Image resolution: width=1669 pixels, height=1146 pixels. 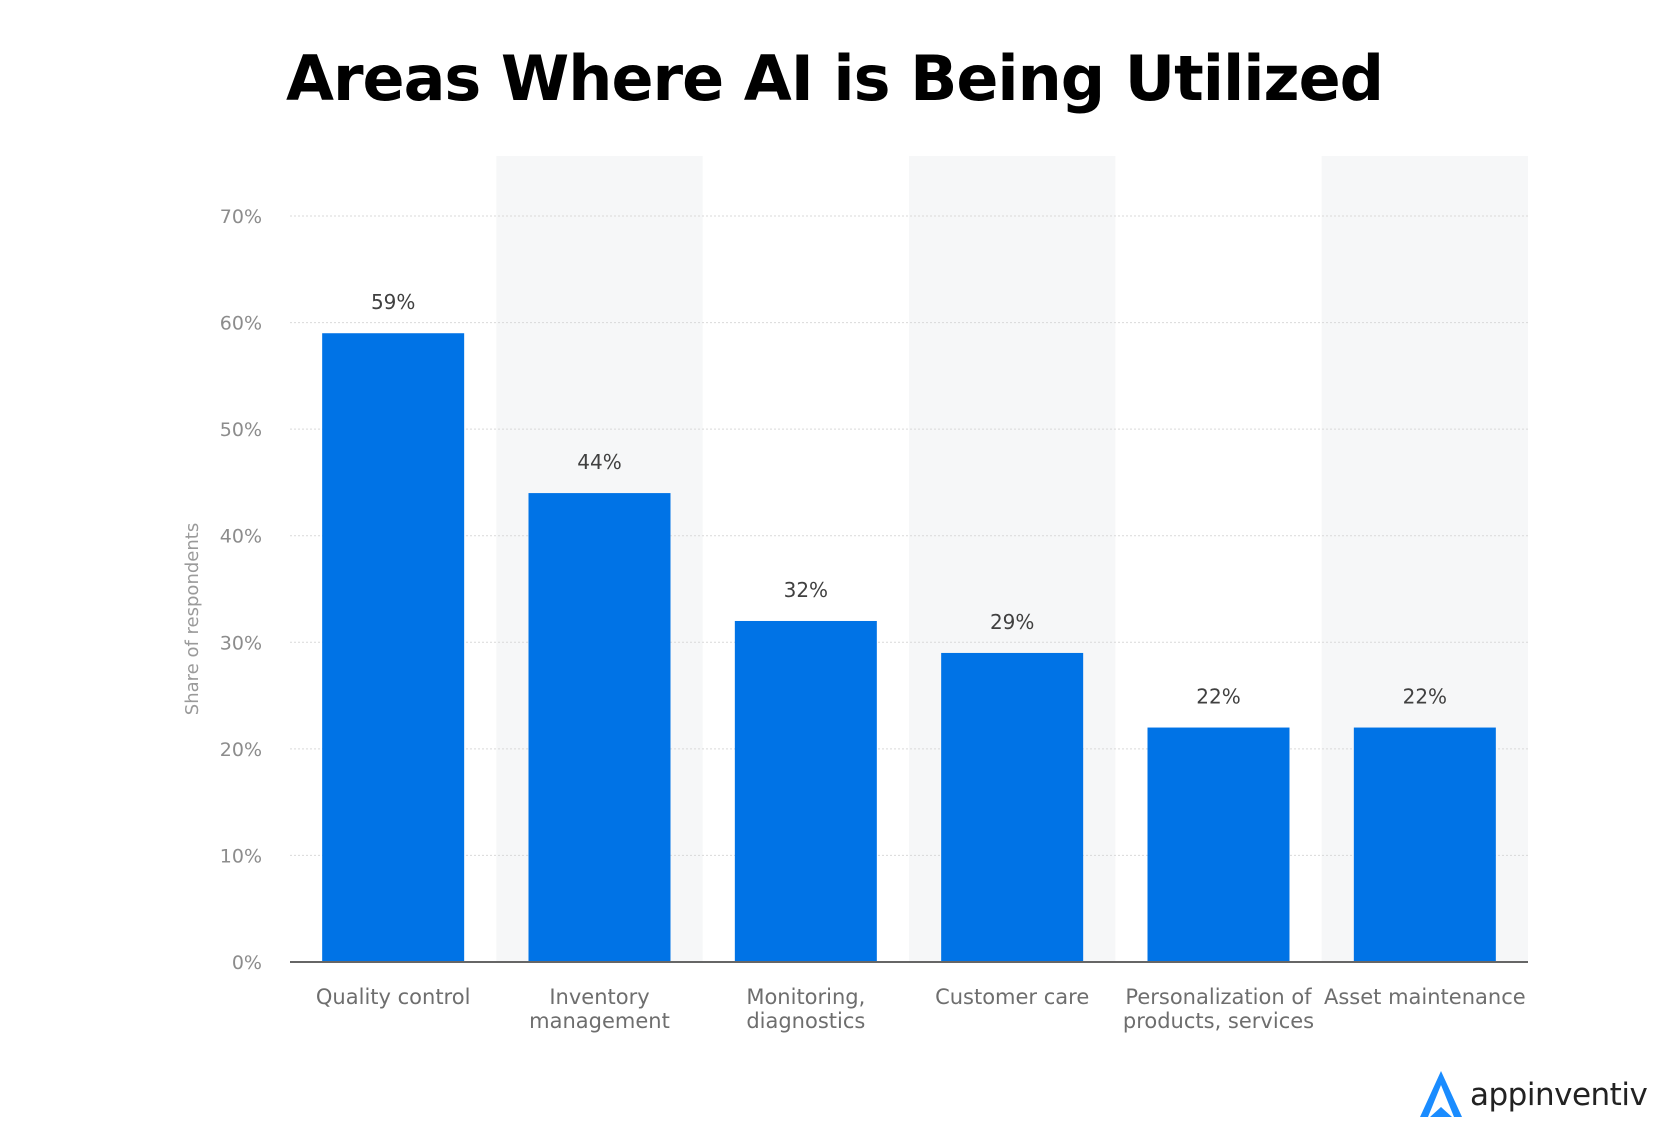 What do you see at coordinates (241, 324) in the screenshot?
I see `y-tick-label: 60%` at bounding box center [241, 324].